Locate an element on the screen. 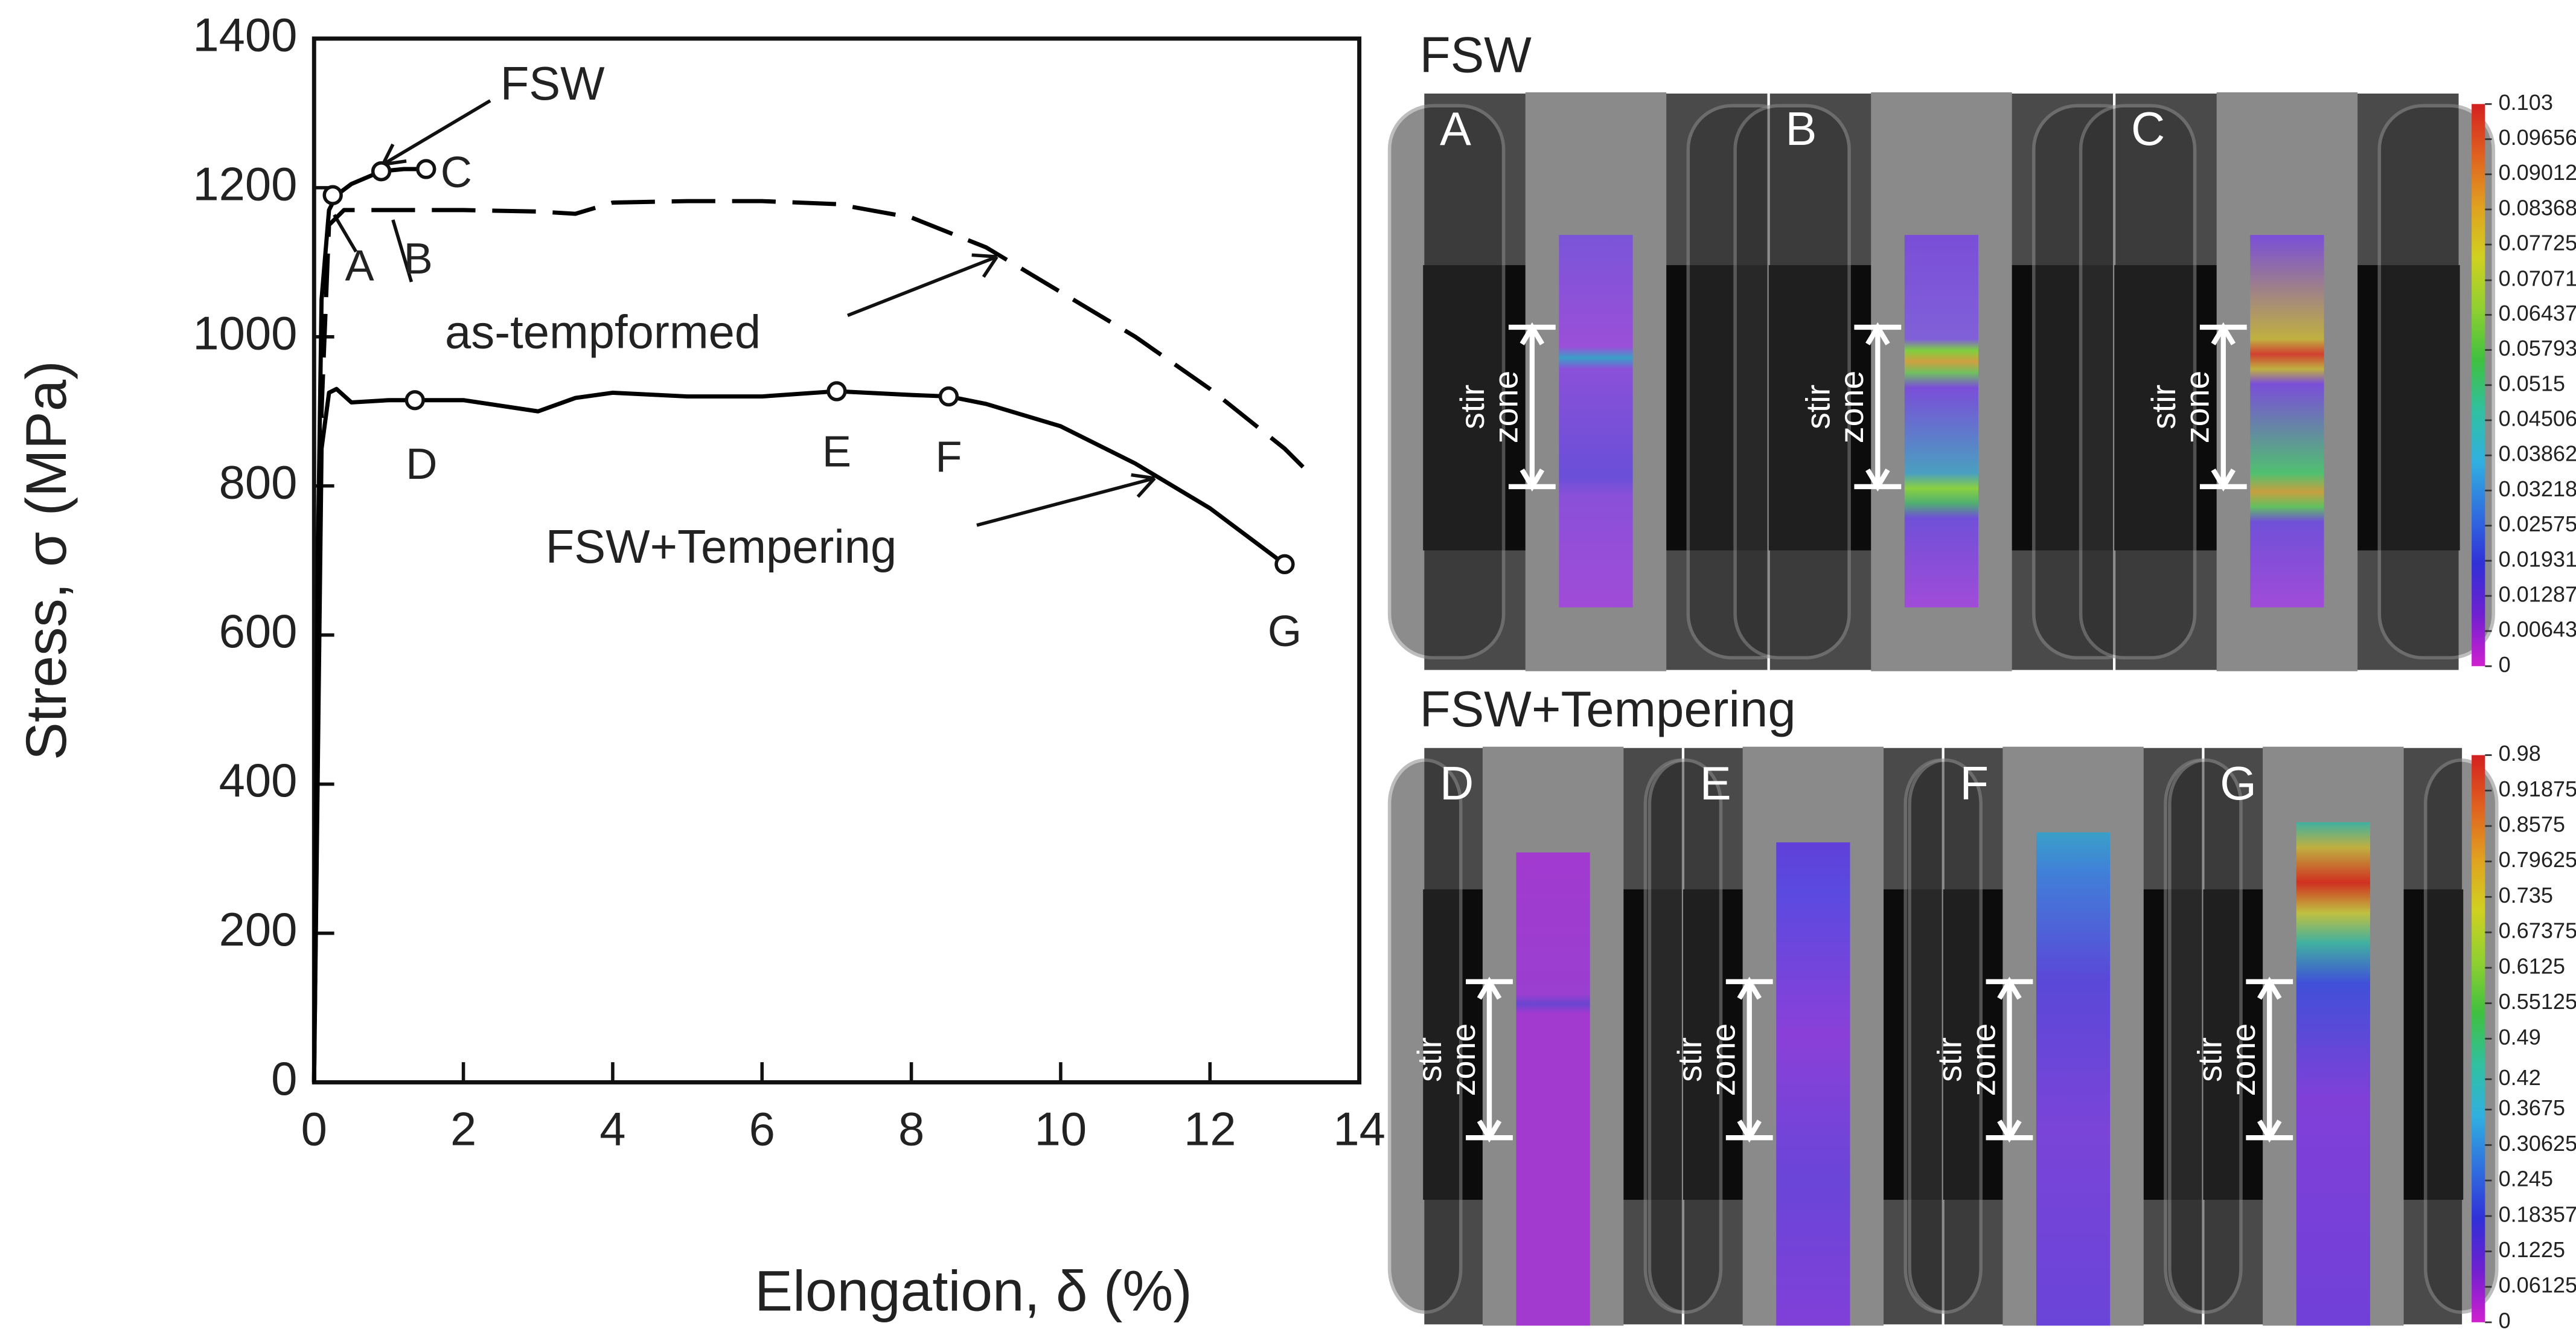 This screenshot has height=1329, width=2576. colorbar-tick-label: 0.91875 is located at coordinates (2537, 789).